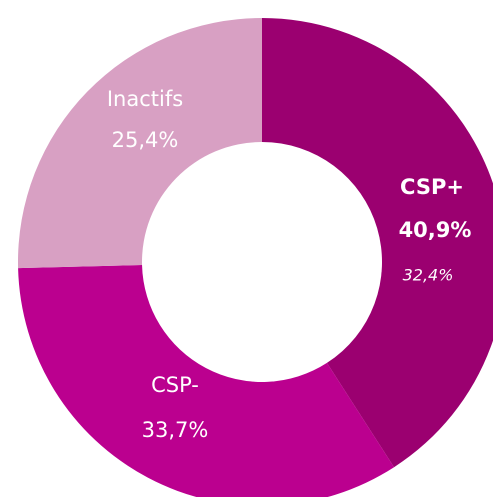 This screenshot has height=497, width=493. Describe the element at coordinates (145, 140) in the screenshot. I see `value-label: 25,4%` at that location.